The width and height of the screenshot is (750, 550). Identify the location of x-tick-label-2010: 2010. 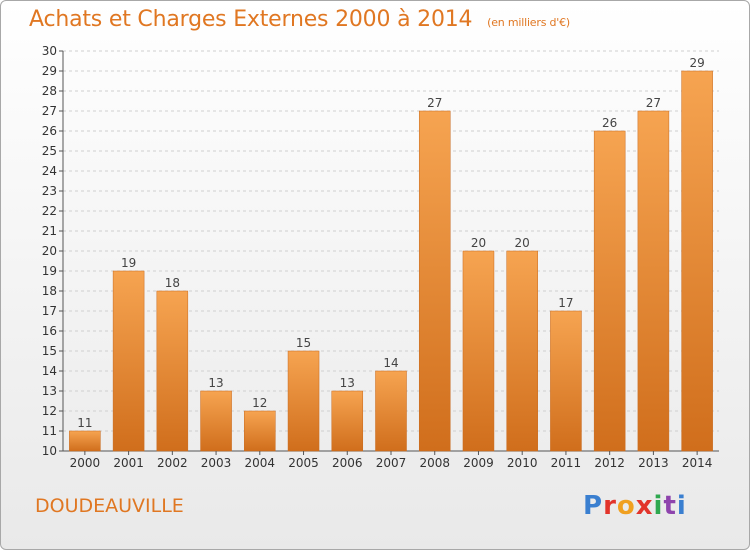
(522, 463).